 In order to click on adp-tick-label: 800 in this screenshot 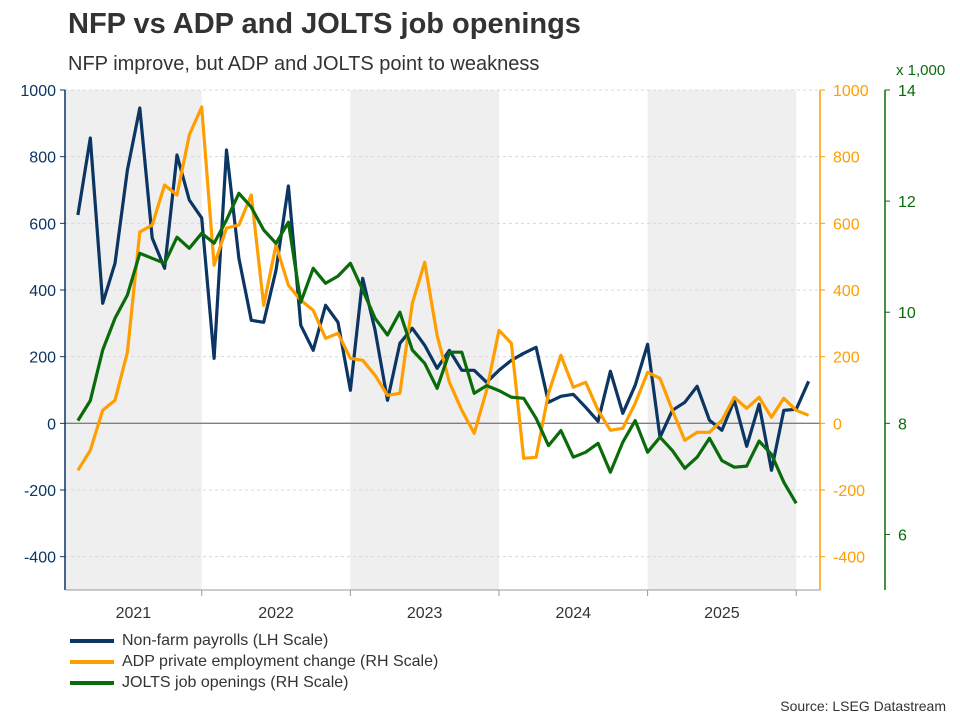, I will do `click(846, 158)`.